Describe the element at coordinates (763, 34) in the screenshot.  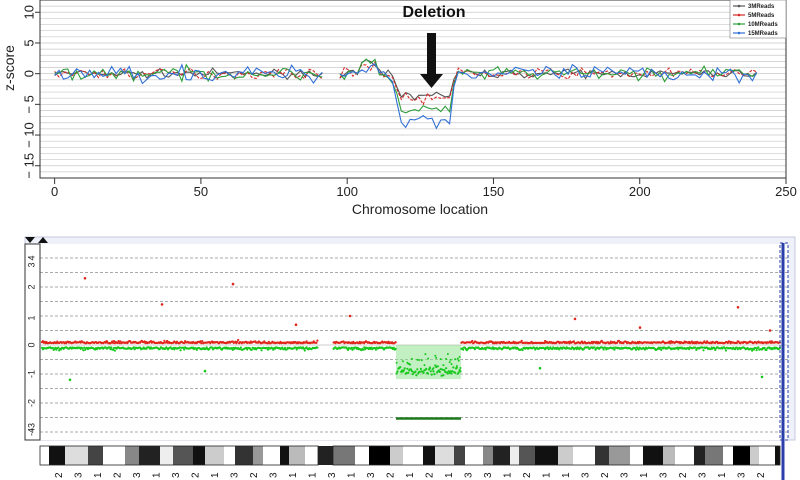
I see `legend-label: 15MReads` at that location.